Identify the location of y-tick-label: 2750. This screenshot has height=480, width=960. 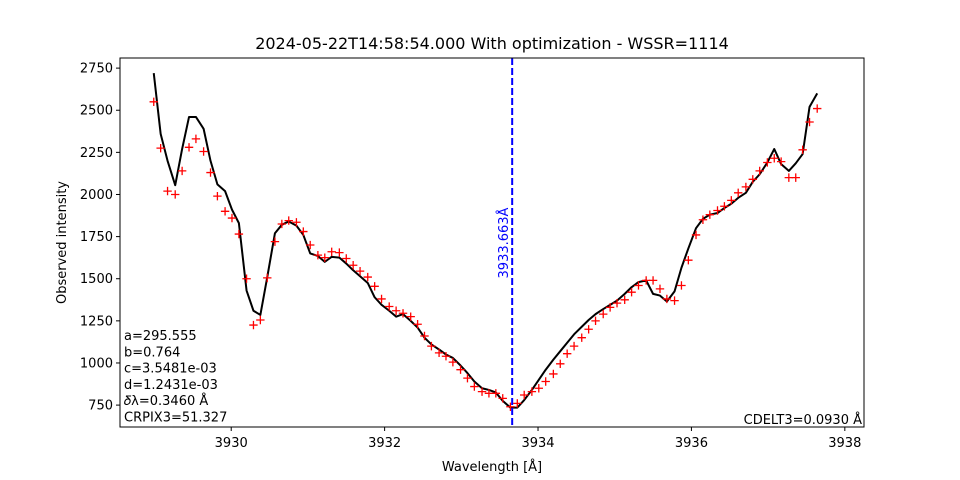
(96, 69).